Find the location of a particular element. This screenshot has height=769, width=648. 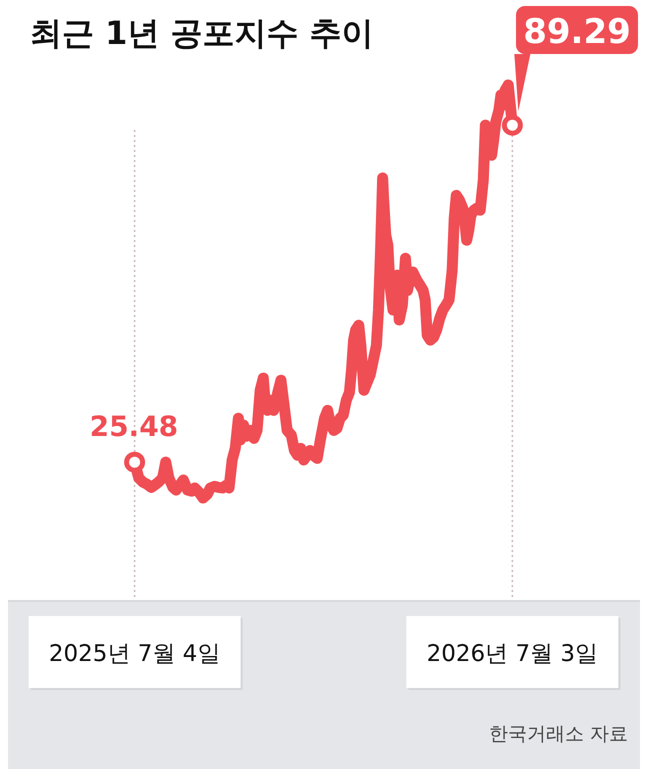

text: 한국거래소 자료 is located at coordinates (558, 734).